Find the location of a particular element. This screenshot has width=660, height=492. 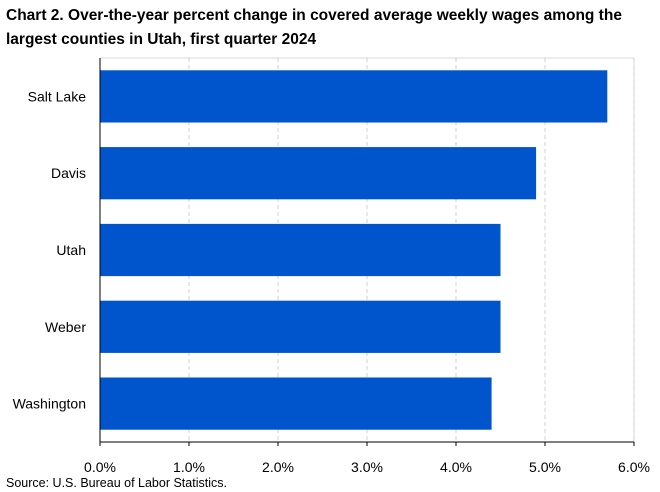

x-tick-label: 4.0% is located at coordinates (456, 467).